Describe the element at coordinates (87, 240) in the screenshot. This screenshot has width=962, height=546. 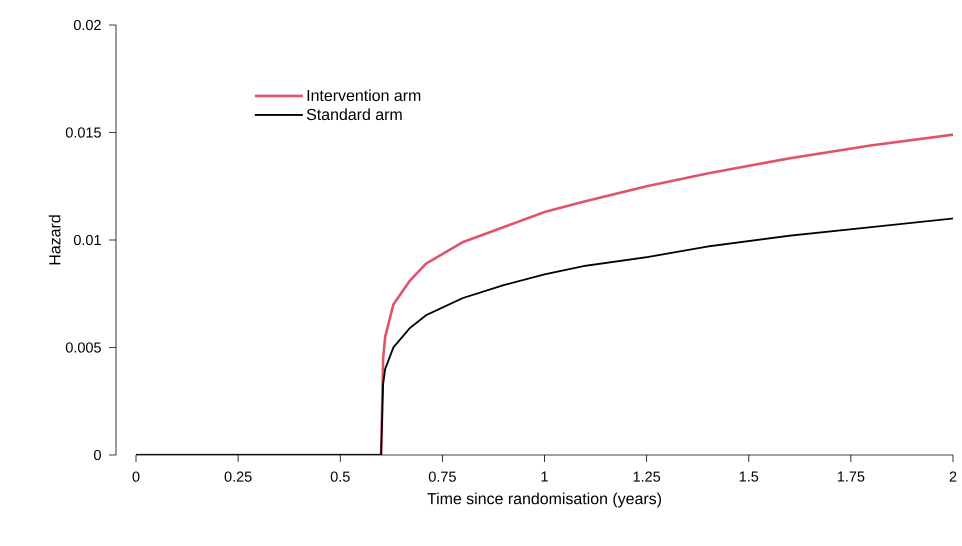
I see `y-tick-label: 0.01` at that location.